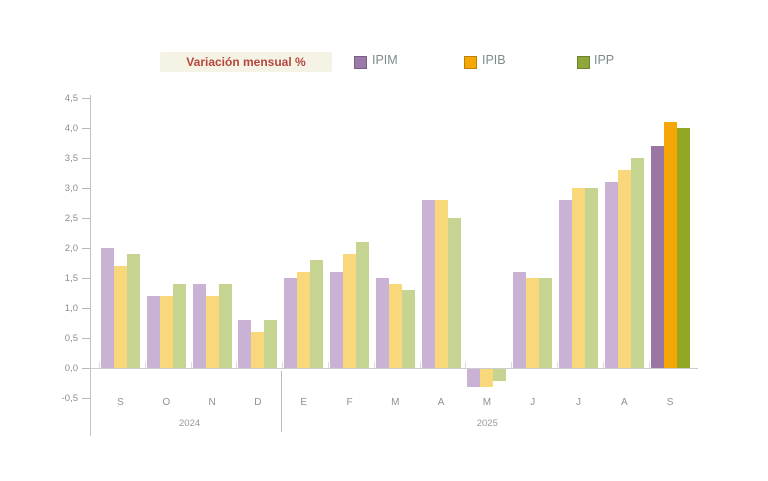  What do you see at coordinates (71, 368) in the screenshot?
I see `y-tick-label: 0,0` at bounding box center [71, 368].